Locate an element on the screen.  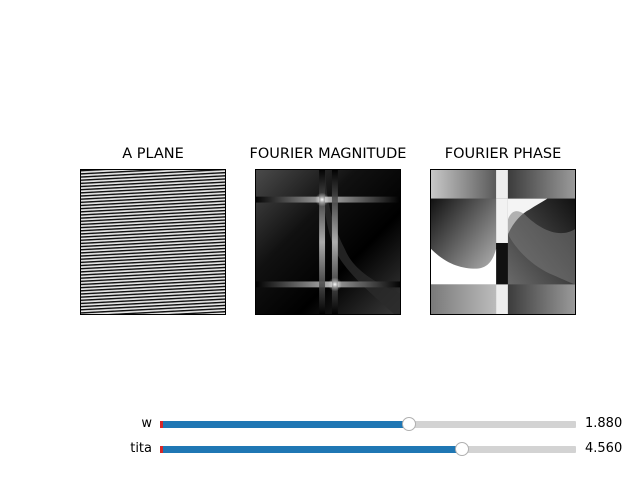
plane-title: A PLANE is located at coordinates (153, 154).